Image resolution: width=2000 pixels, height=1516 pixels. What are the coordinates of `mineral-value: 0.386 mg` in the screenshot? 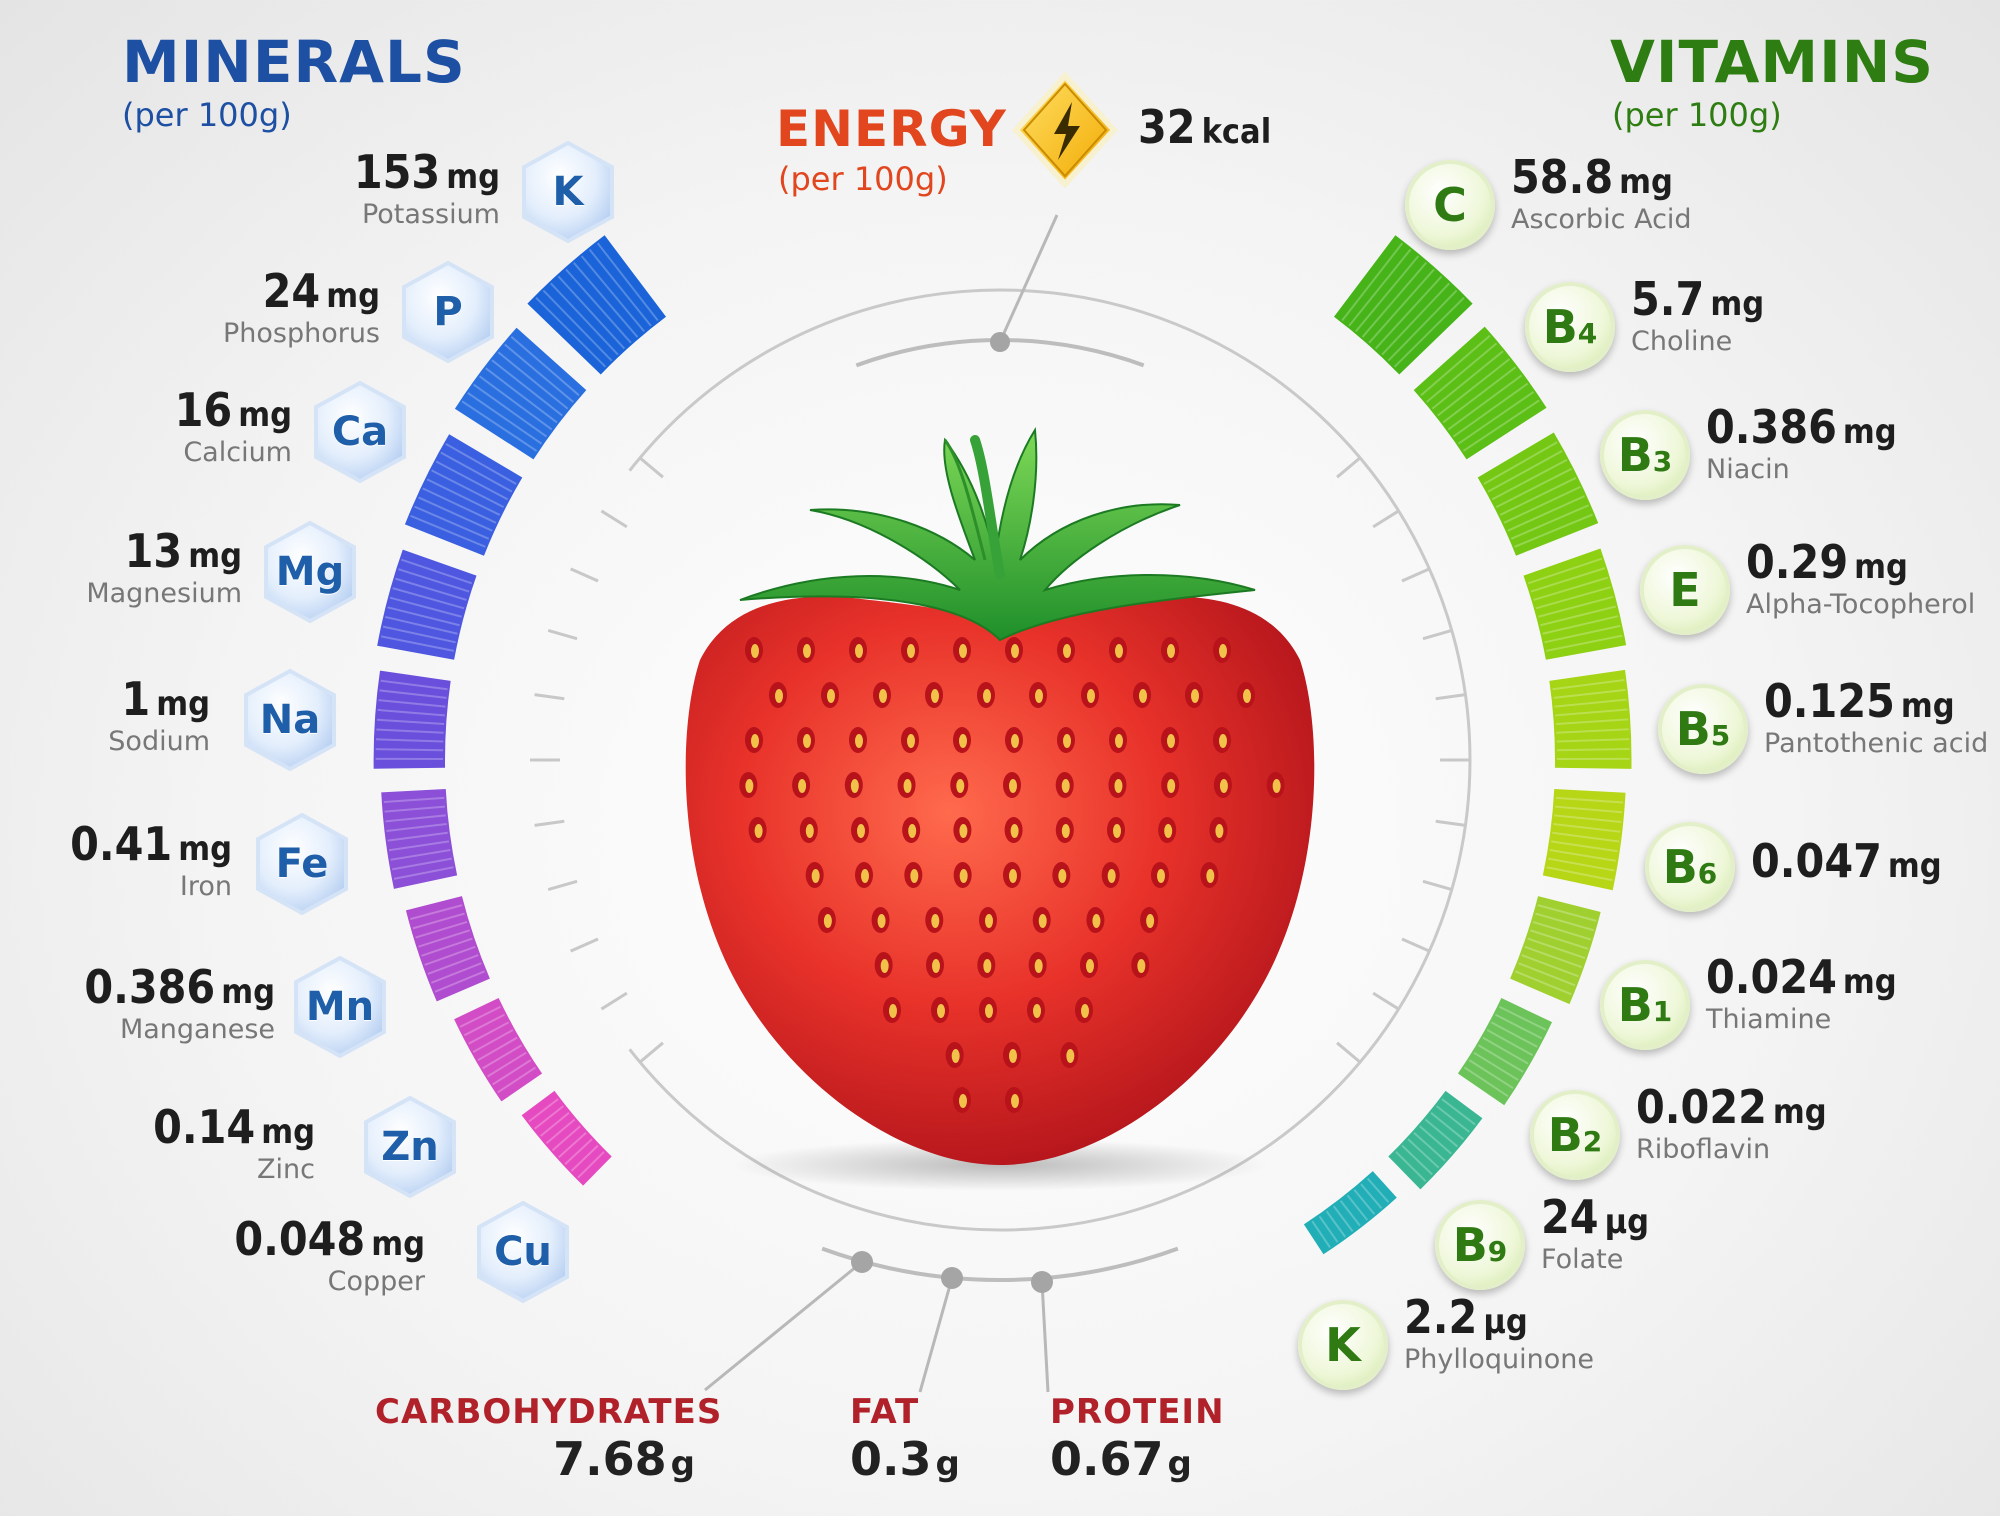 It's located at (179, 987).